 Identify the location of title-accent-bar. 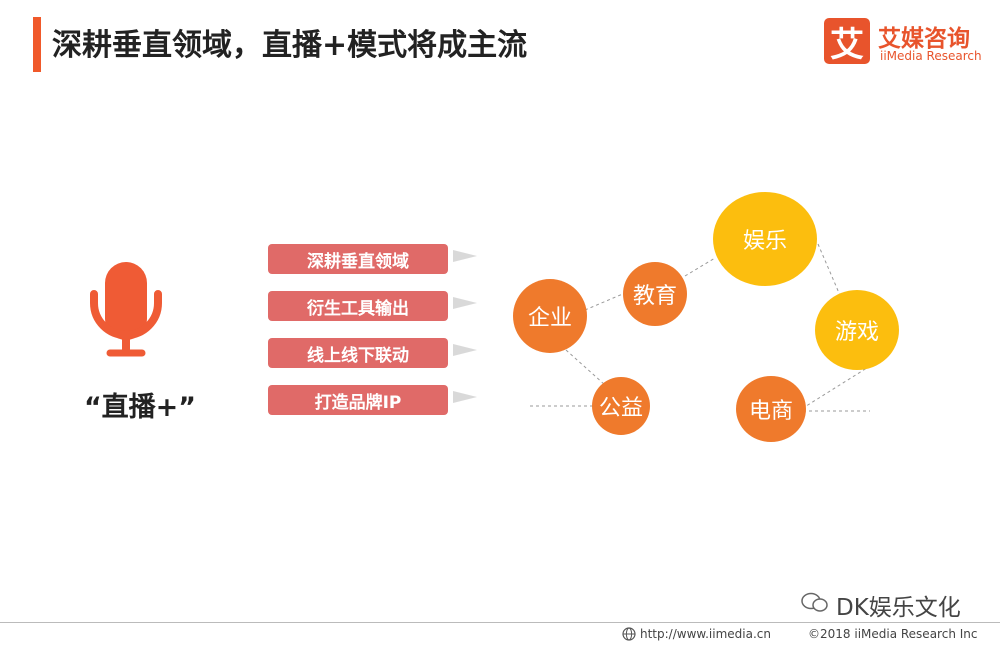
(37, 44).